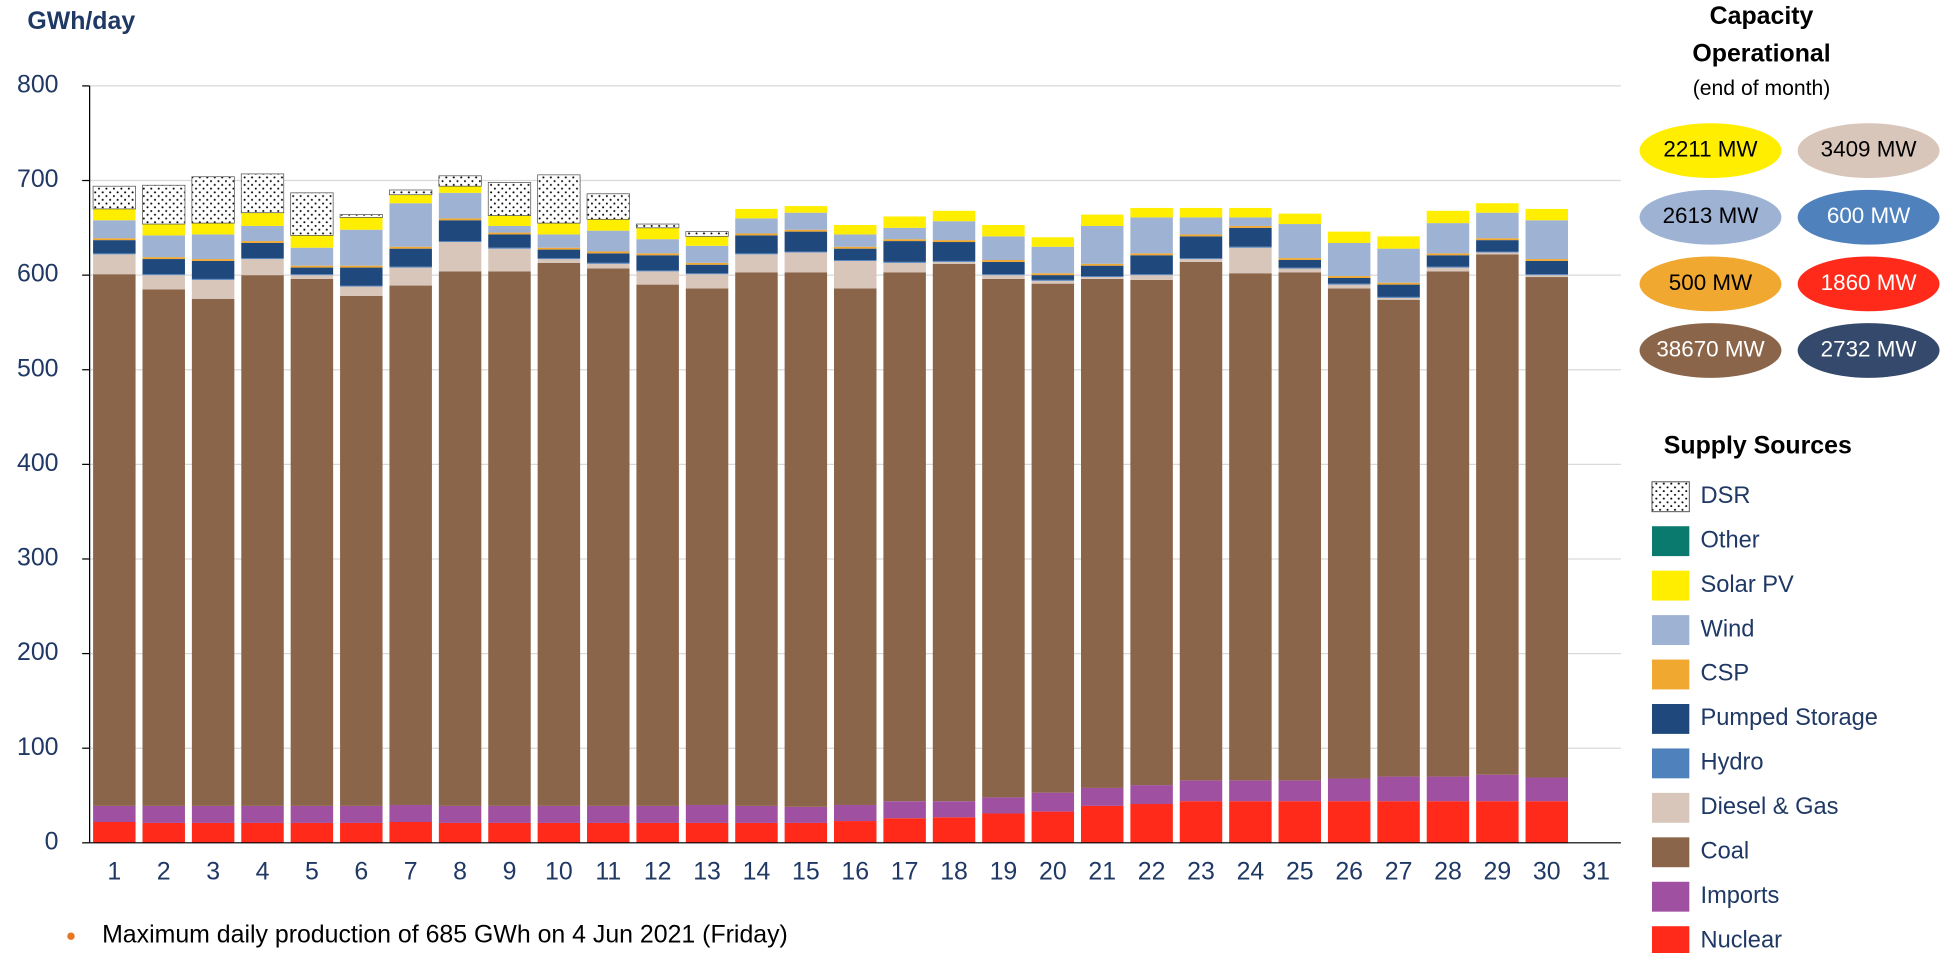 This screenshot has height=953, width=1952. What do you see at coordinates (1300, 871) in the screenshot?
I see `x-tick-label: 25` at bounding box center [1300, 871].